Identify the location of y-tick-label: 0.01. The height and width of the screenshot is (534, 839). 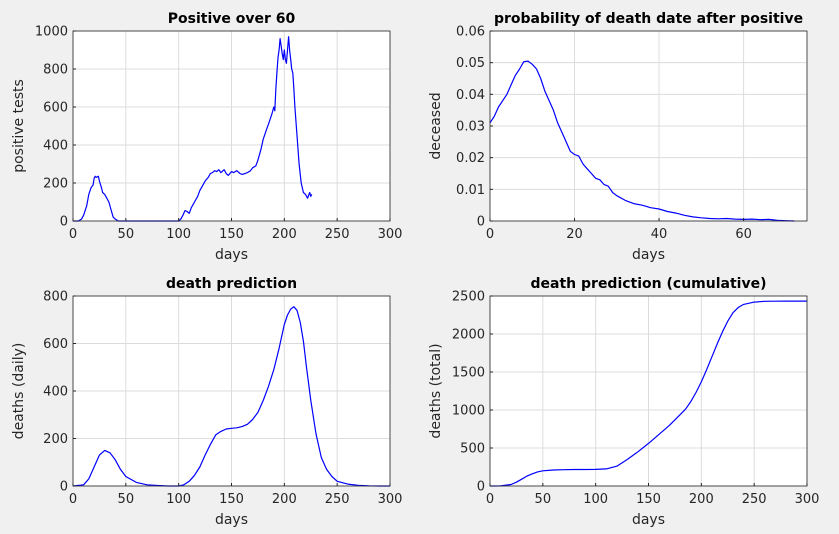
(470, 190).